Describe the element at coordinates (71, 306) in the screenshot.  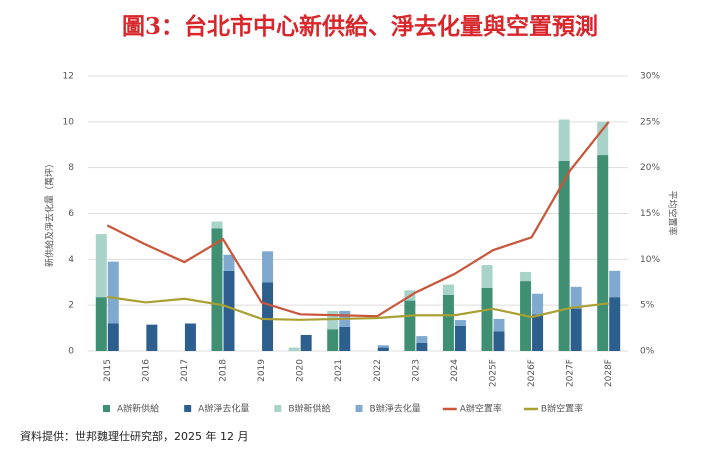
I see `y-tick-label: 2` at that location.